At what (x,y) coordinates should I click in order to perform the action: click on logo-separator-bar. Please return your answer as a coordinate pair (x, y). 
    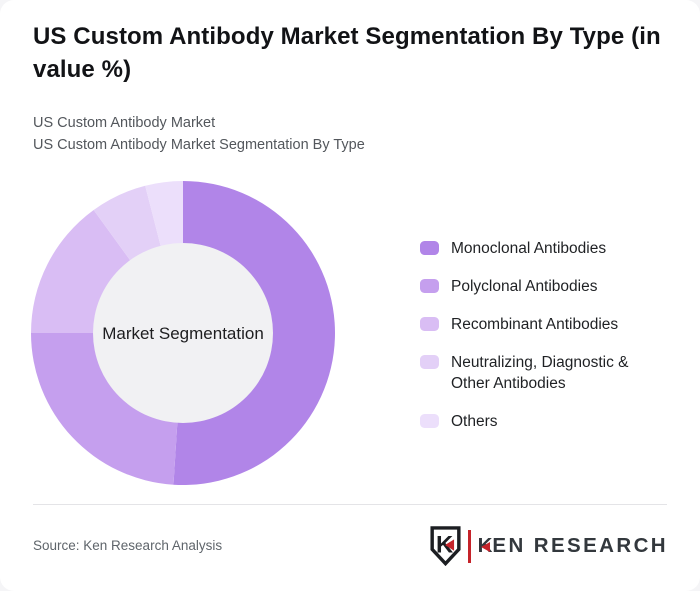
    Looking at the image, I should click on (469, 546).